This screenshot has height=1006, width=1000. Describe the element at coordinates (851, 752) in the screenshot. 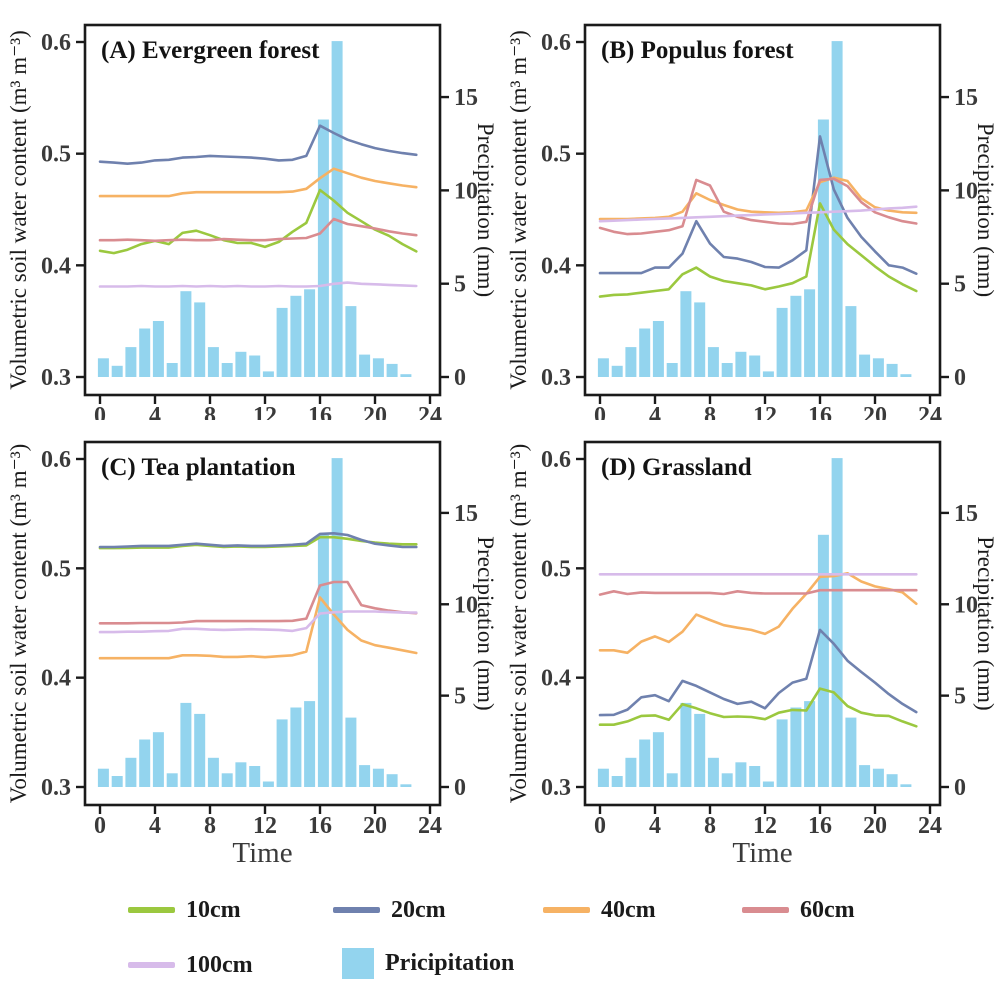

I see `panel-d-precip-bar-h18` at that location.